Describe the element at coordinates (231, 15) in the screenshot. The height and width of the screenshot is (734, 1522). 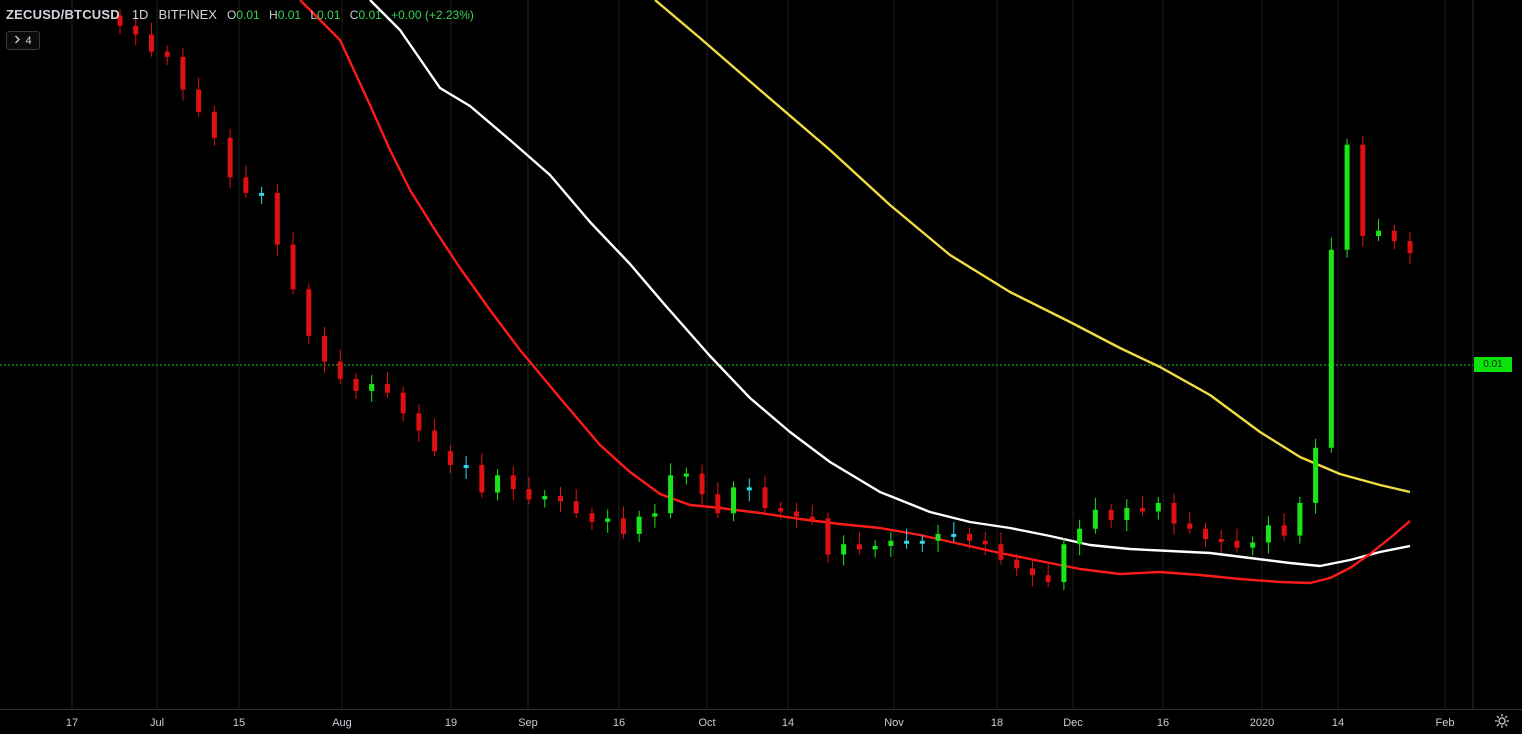
I see `open-key: O` at that location.